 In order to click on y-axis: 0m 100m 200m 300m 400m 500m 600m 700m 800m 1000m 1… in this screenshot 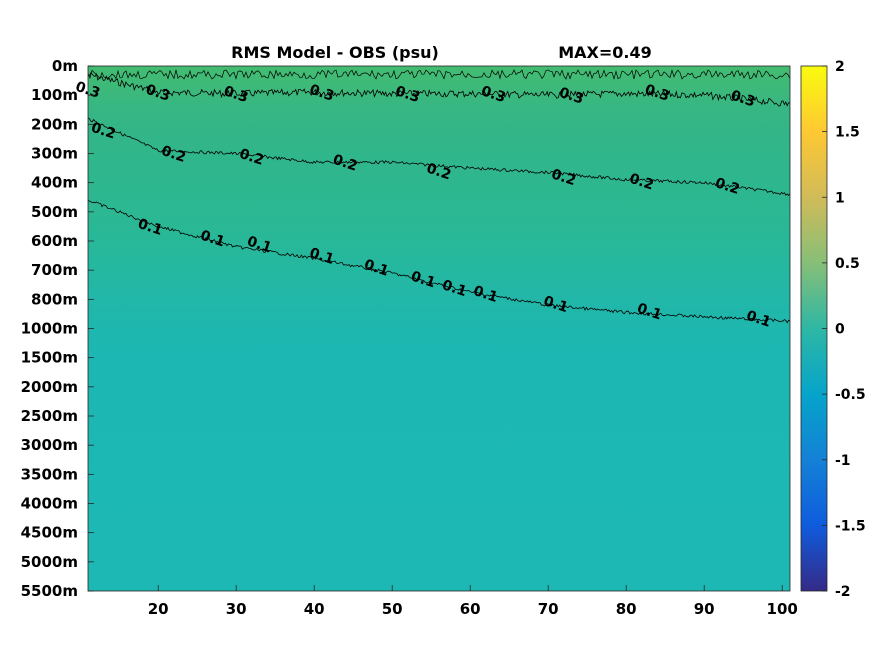, I will do `click(57, 328)`.